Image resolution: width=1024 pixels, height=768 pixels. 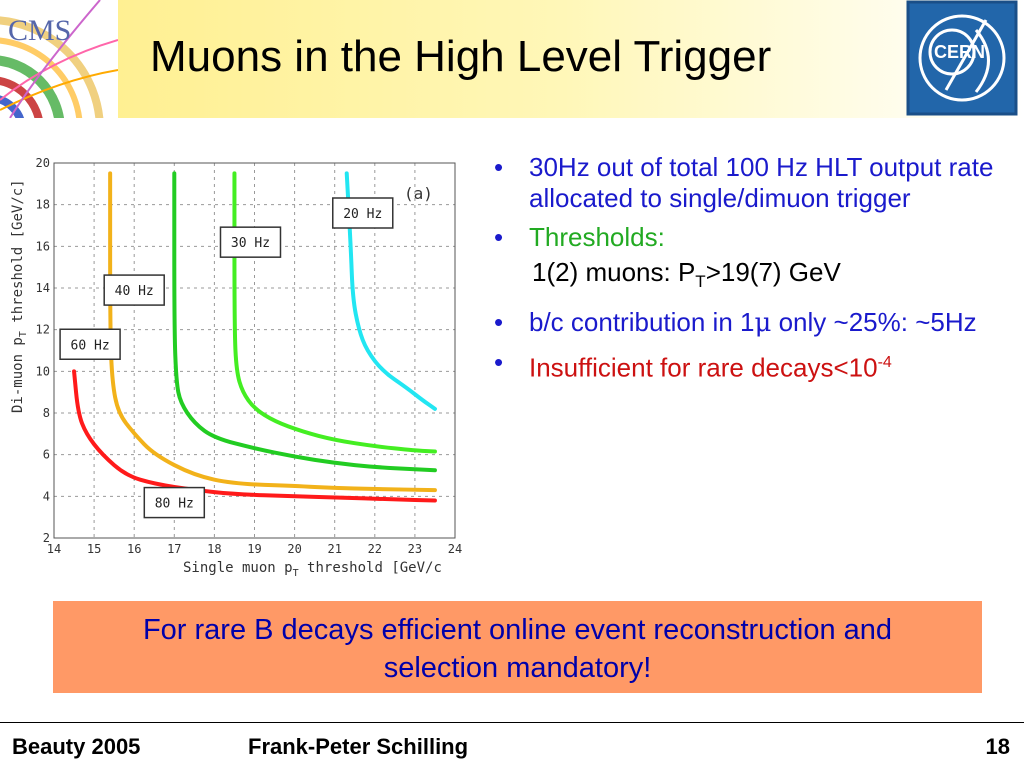 I want to click on x-tick-label: 20, so click(x=294, y=549).